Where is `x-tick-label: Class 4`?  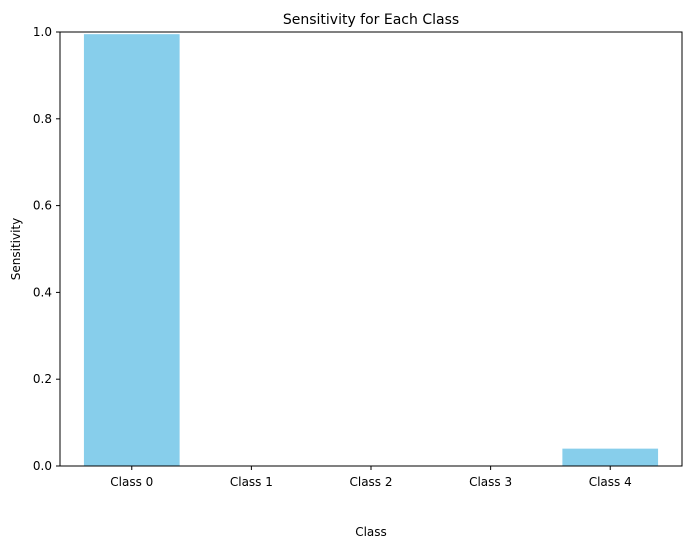 x-tick-label: Class 4 is located at coordinates (610, 482).